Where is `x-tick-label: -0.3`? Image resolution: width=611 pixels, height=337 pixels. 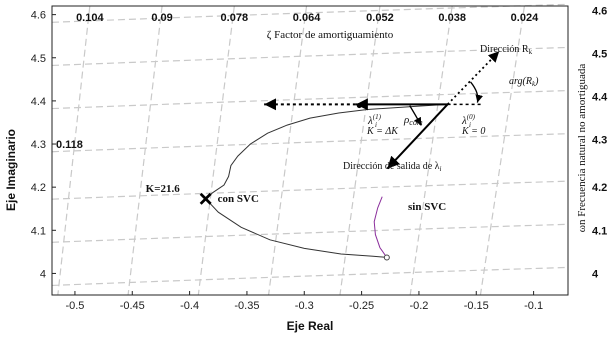
x-tick-label: -0.3 is located at coordinates (304, 306).